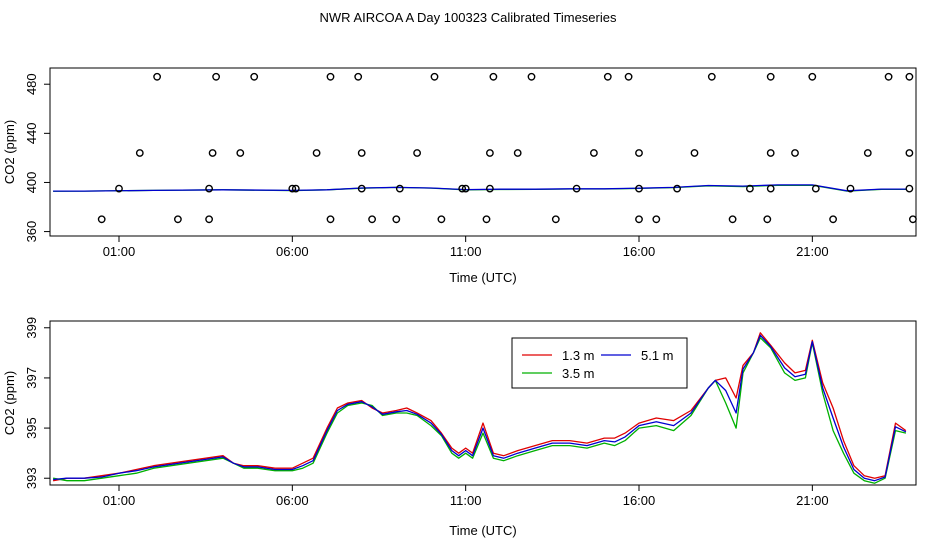 This screenshot has height=540, width=936. I want to click on bottom-x-tick-label: 01:00, so click(119, 500).